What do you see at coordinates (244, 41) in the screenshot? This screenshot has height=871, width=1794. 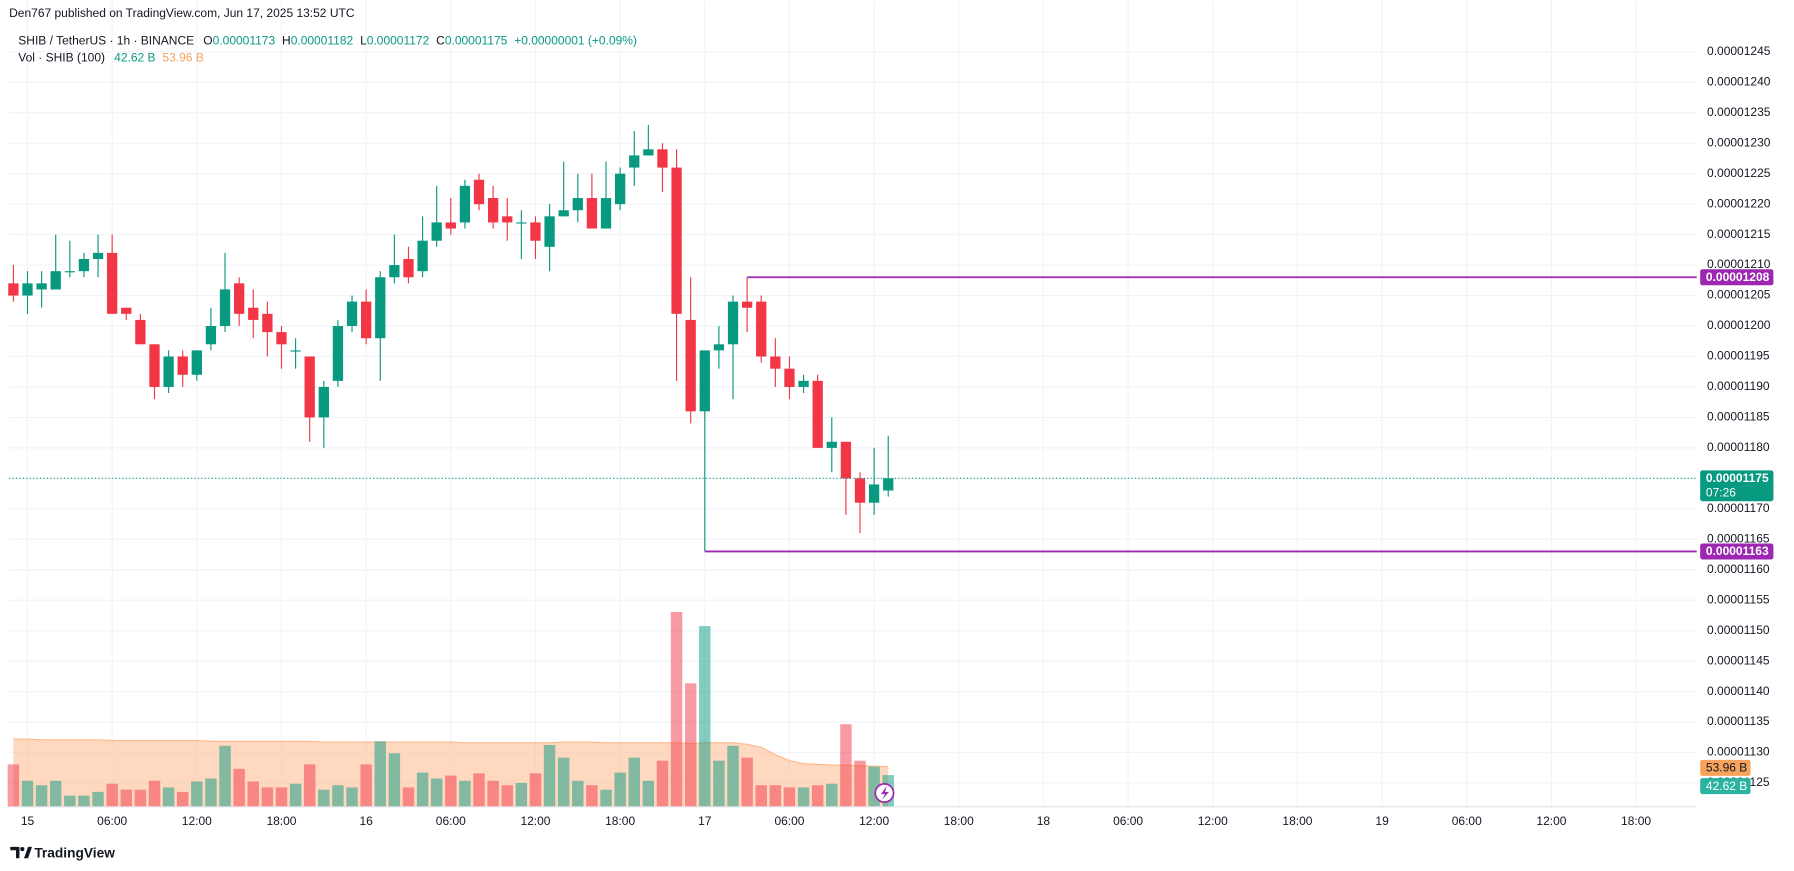 I see `ohlc-value: 0.00001173` at bounding box center [244, 41].